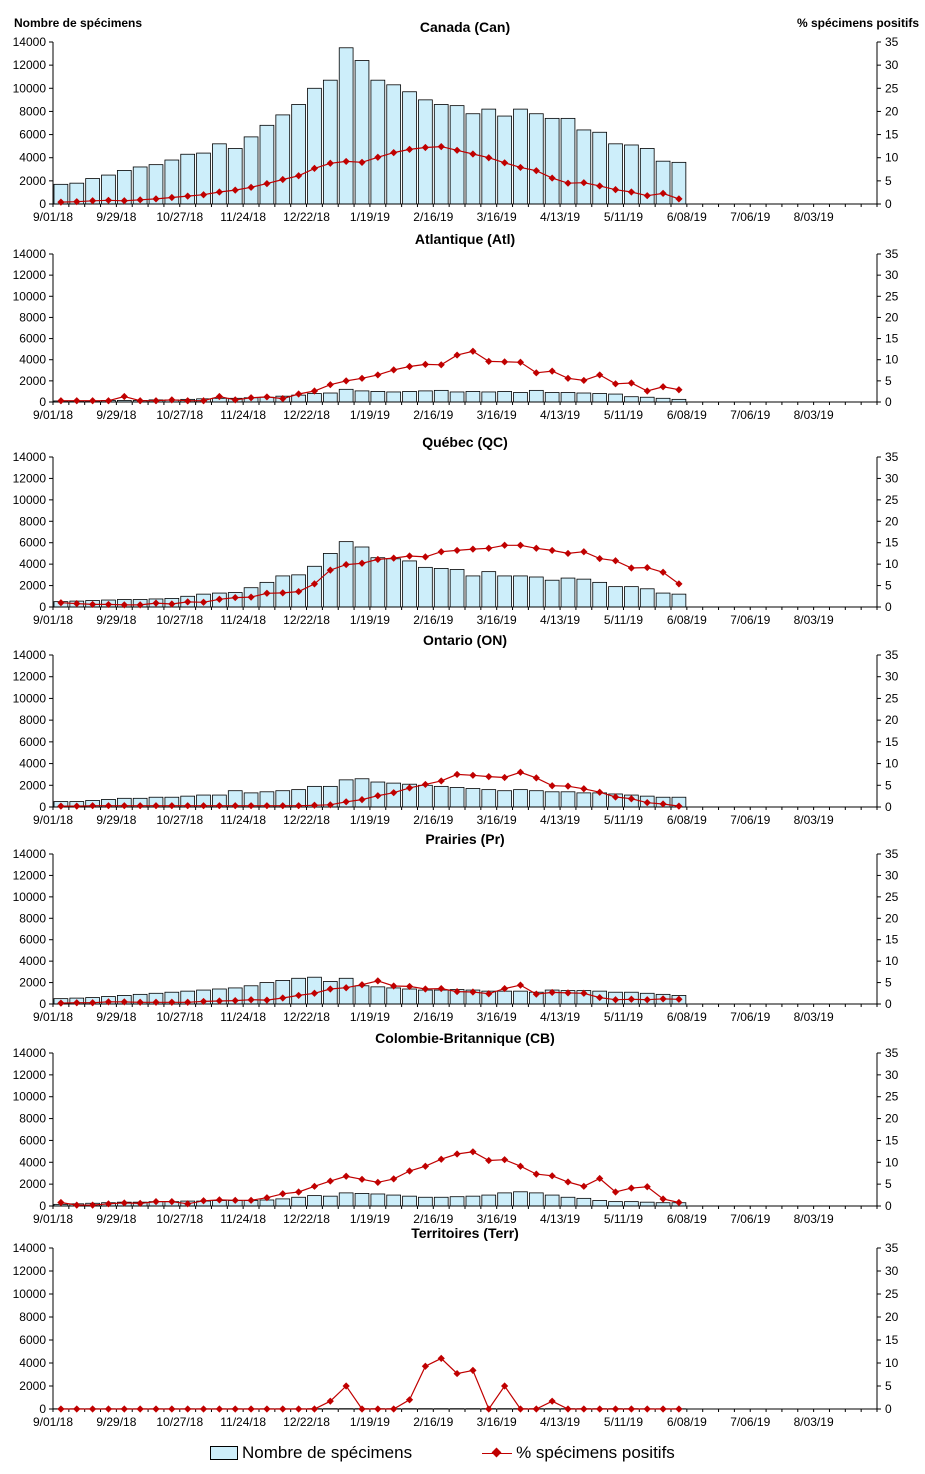 Image resolution: width=925 pixels, height=1474 pixels. What do you see at coordinates (814, 1422) in the screenshot?
I see `x-tick-label: 8/03/19` at bounding box center [814, 1422].